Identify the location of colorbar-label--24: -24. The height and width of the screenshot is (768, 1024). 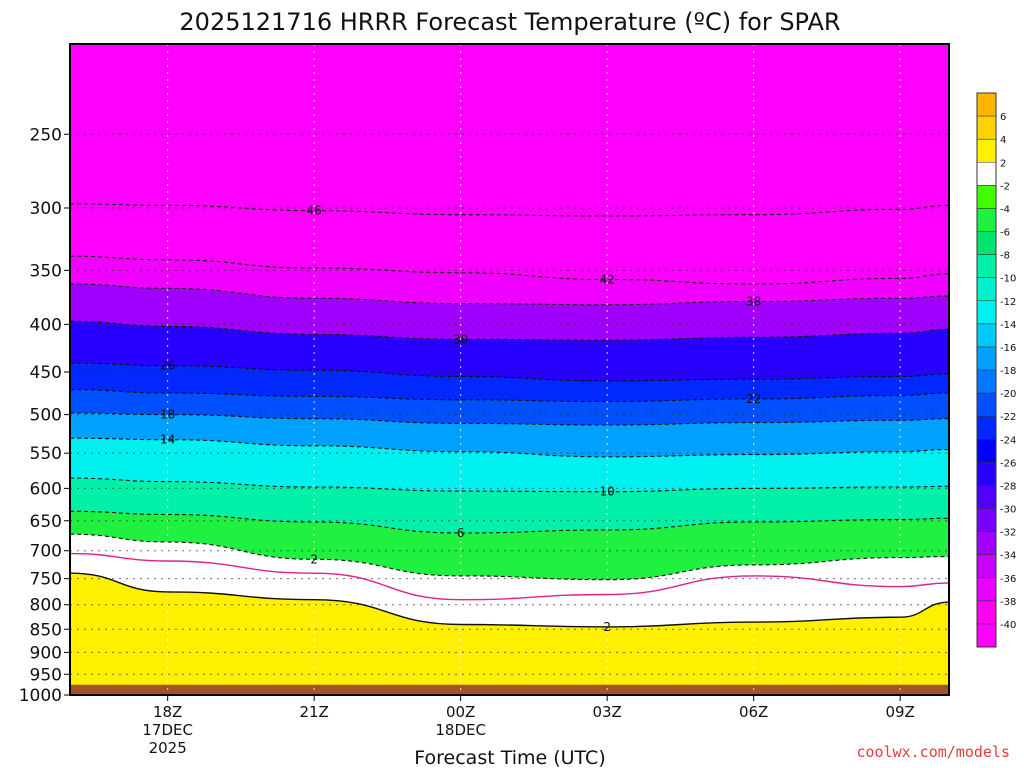
(1008, 440).